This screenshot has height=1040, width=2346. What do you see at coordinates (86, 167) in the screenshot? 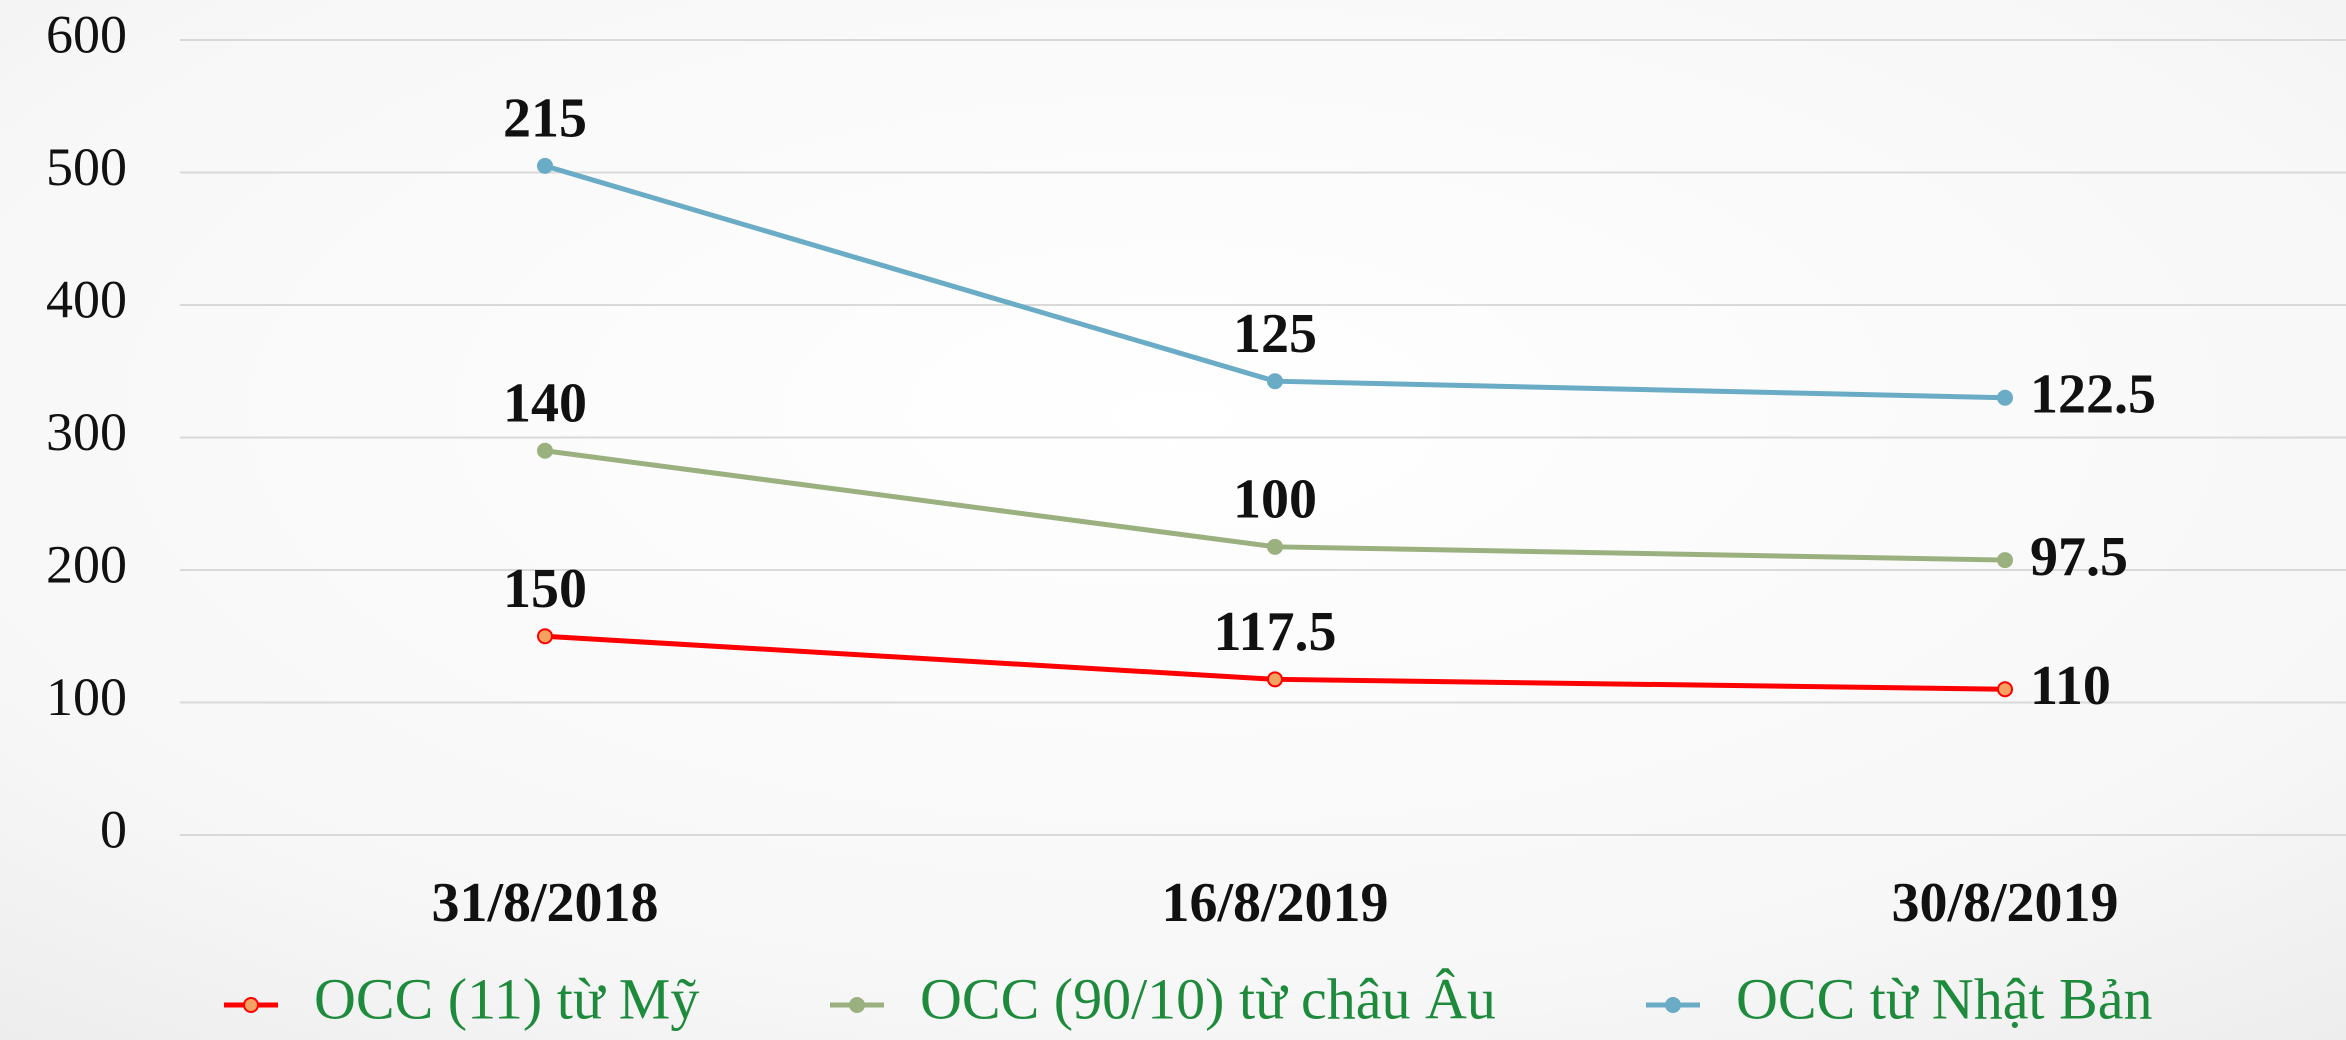
I see `y-tick-label: 500` at bounding box center [86, 167].